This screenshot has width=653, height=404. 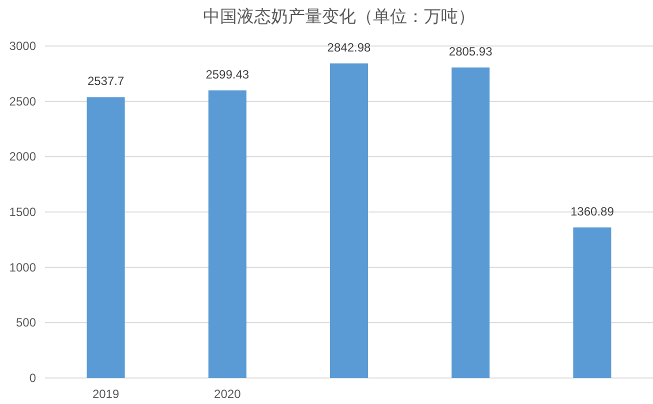 I want to click on y-tick-label: 0, so click(x=32, y=378).